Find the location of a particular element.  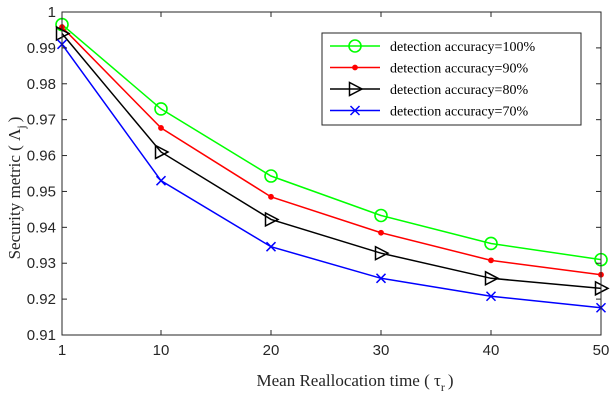

x-tick-label: 20 is located at coordinates (271, 350).